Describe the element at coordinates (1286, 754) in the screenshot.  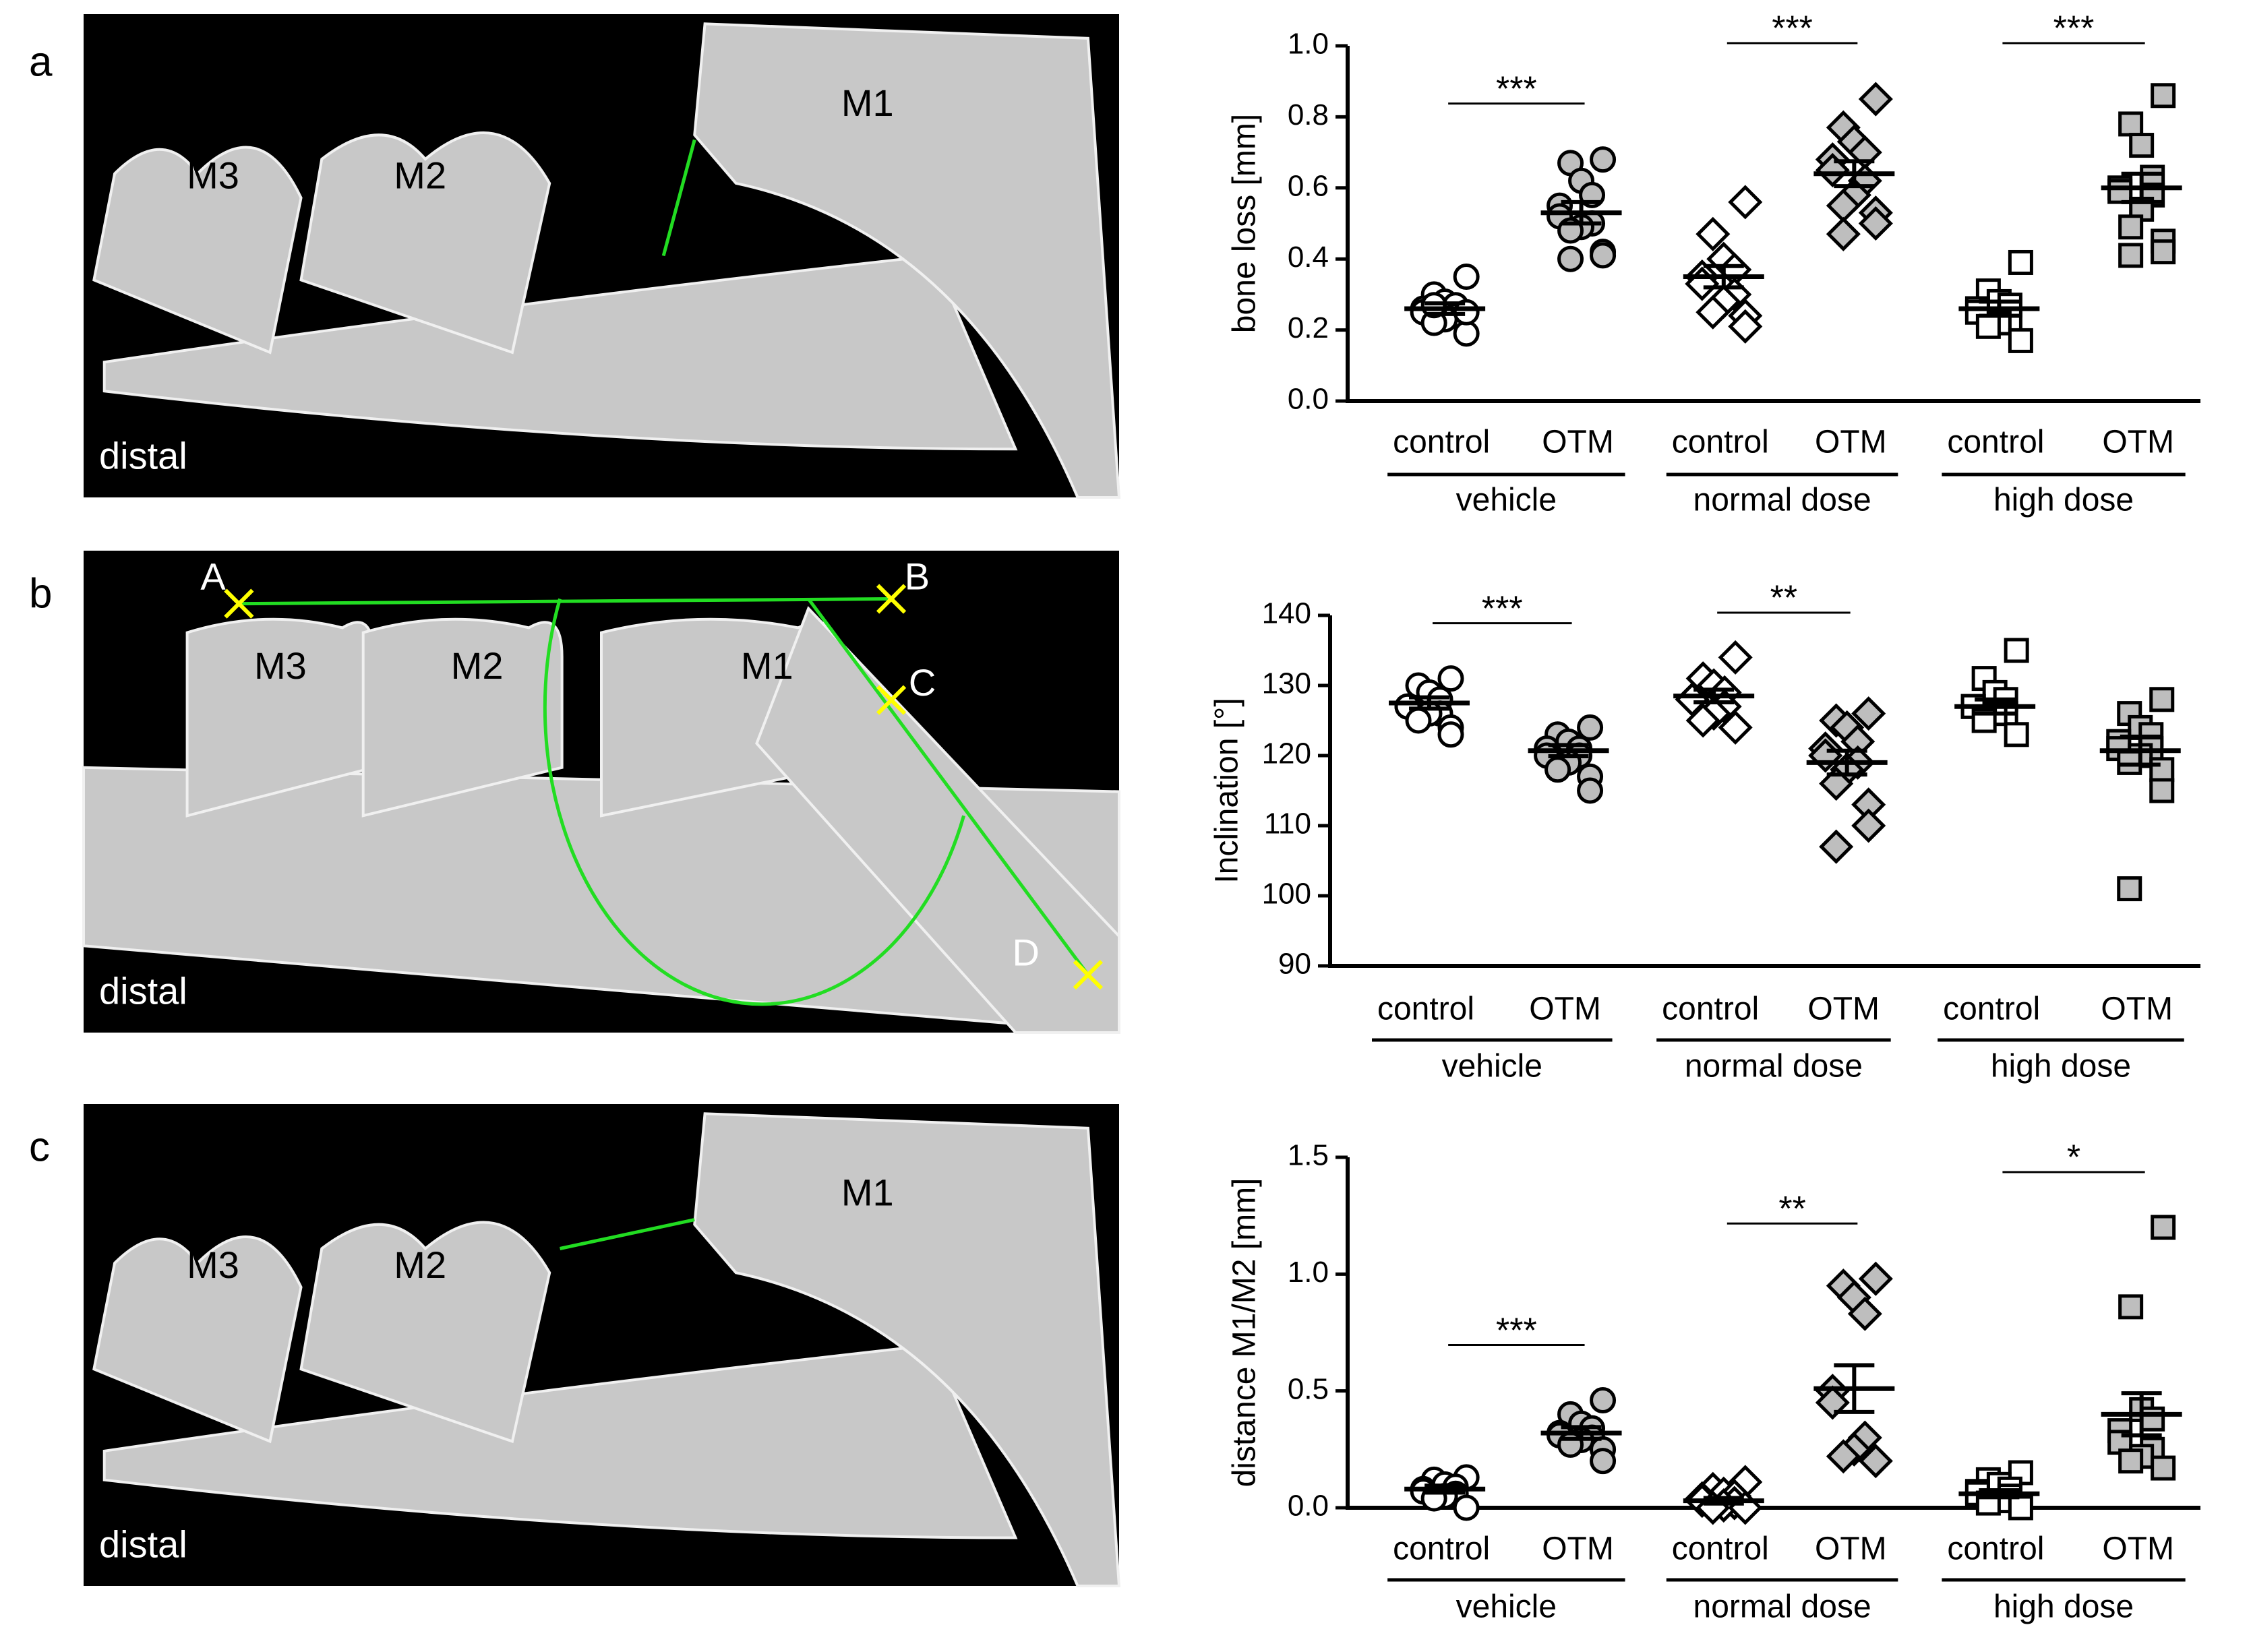
I see `y-tick-label: 120` at that location.